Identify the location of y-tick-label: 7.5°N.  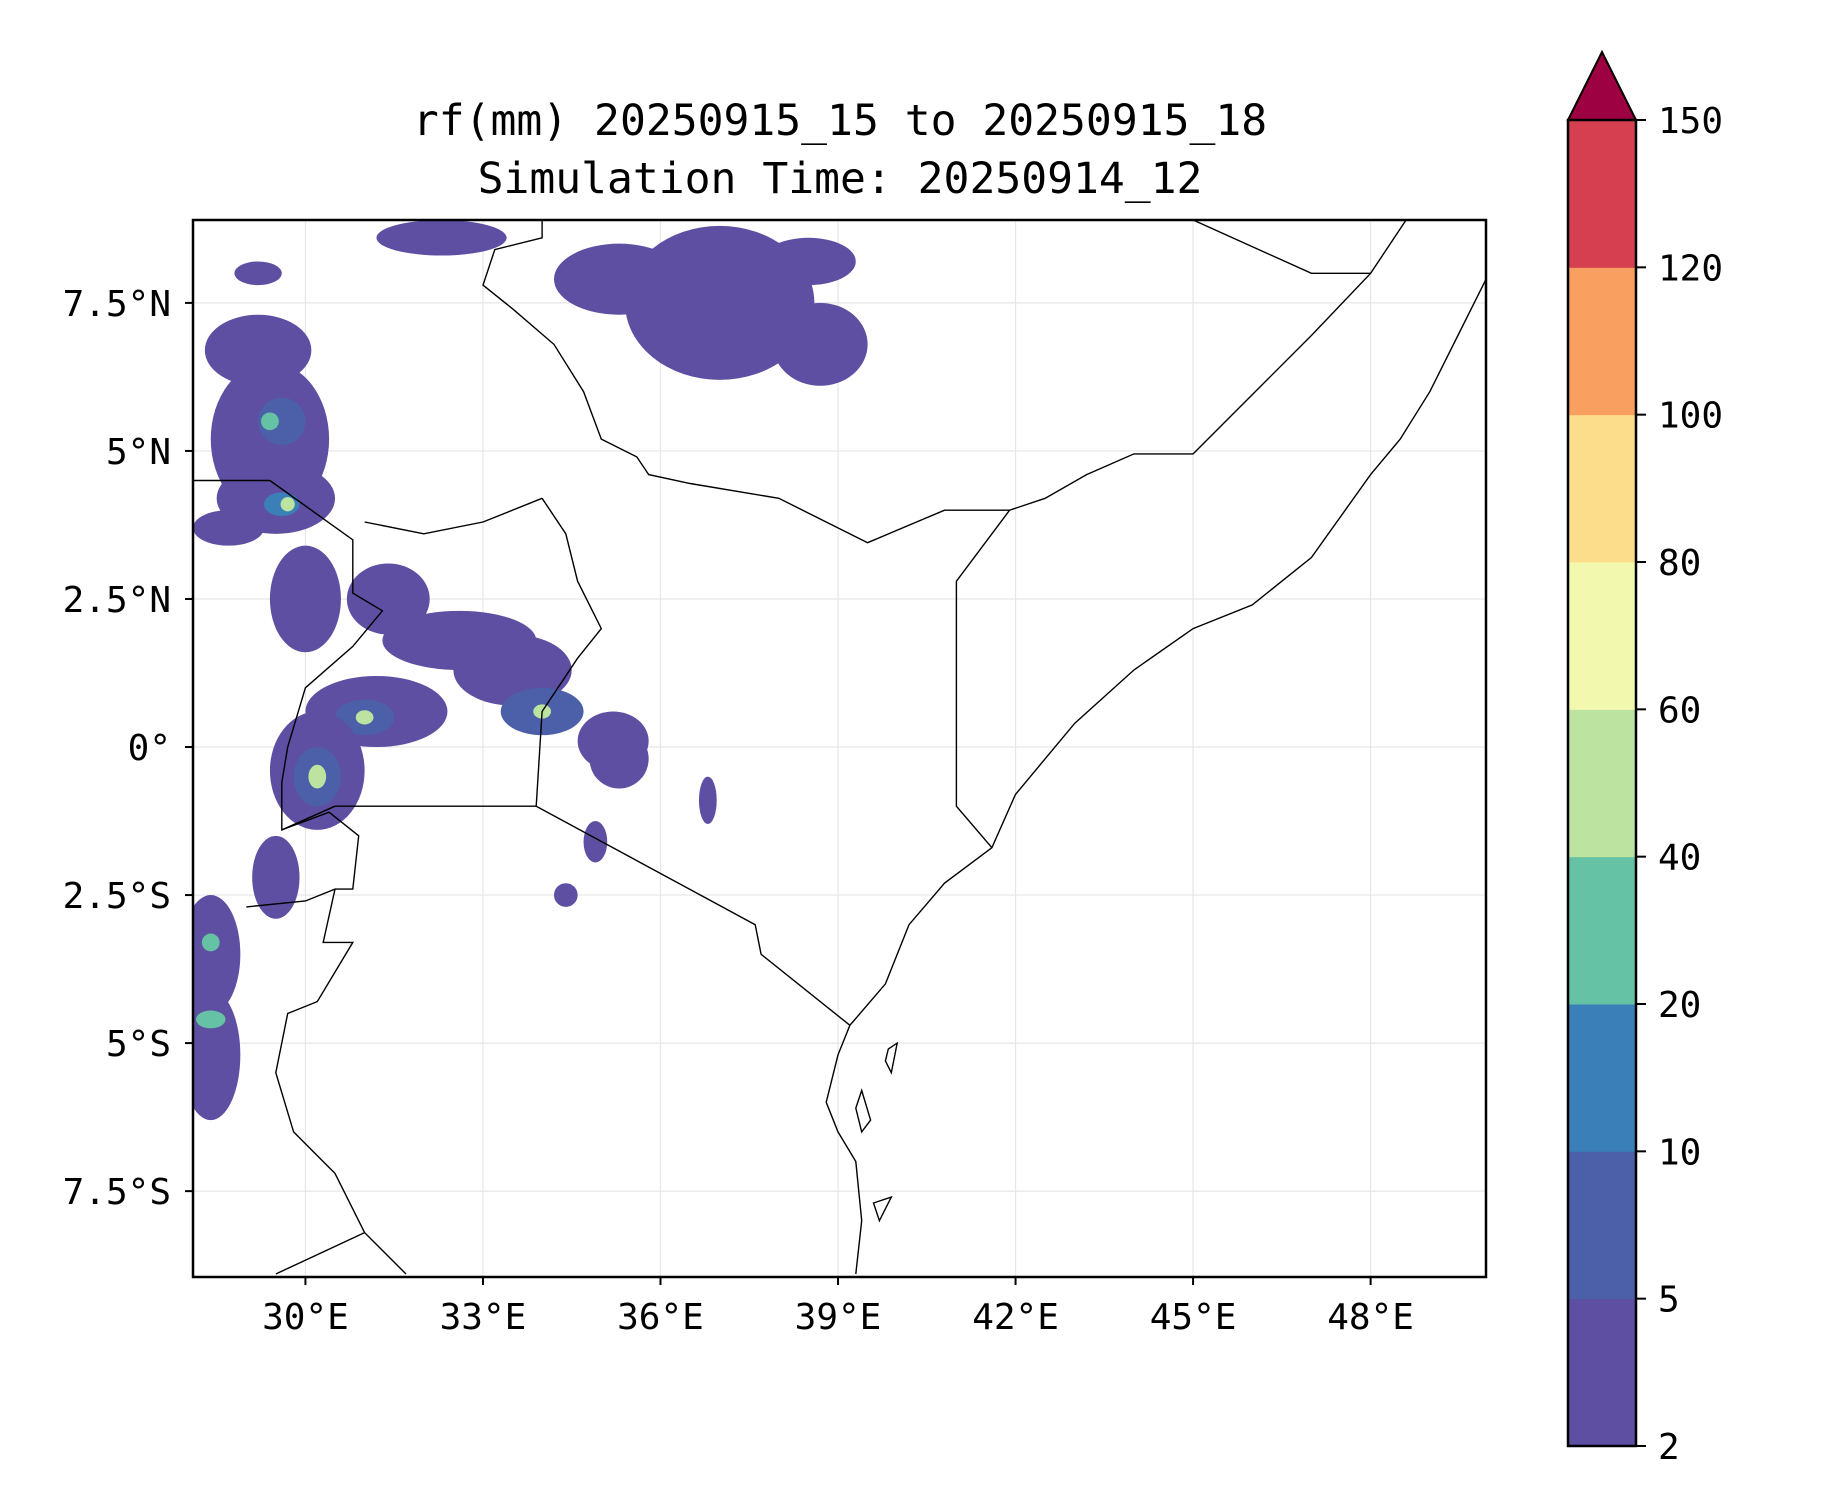
(117, 304).